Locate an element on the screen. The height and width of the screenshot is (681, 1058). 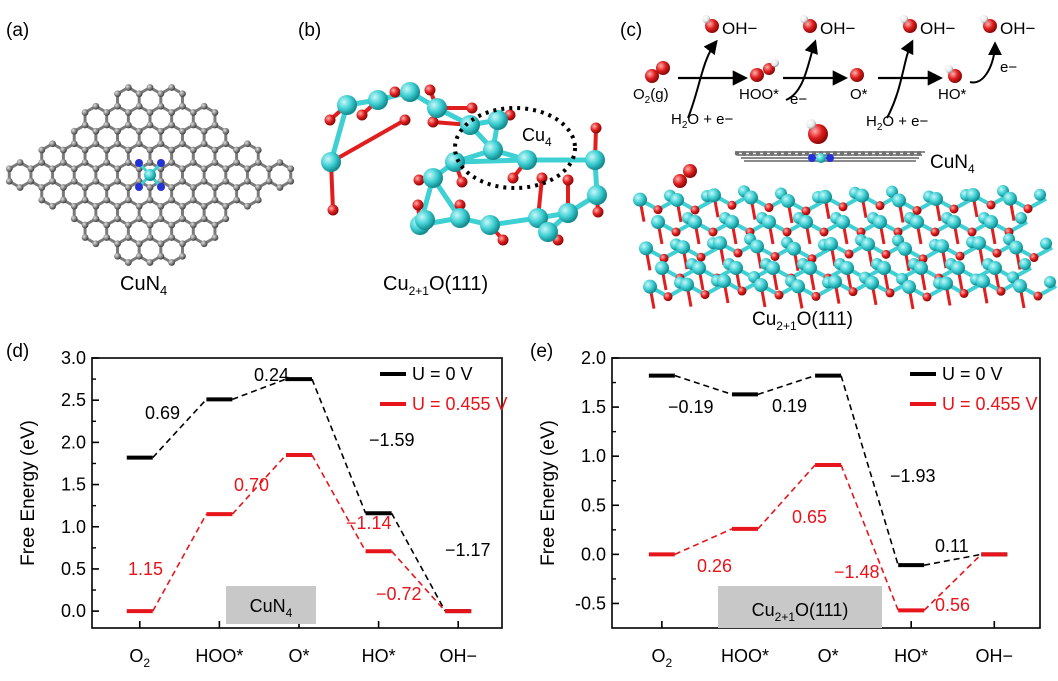
y-tick-label: 3.0 is located at coordinates (73, 358).